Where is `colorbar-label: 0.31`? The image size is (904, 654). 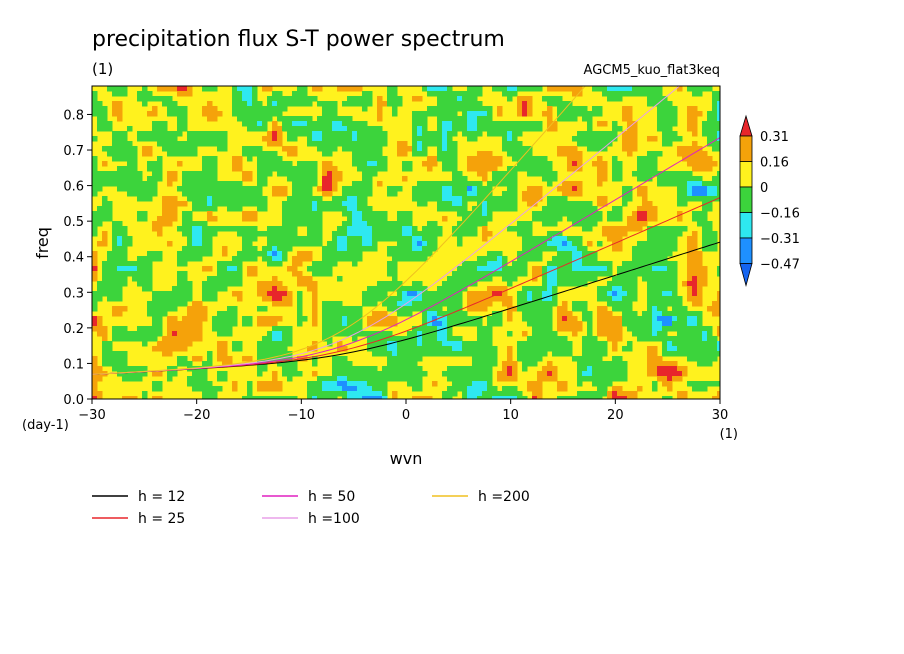 colorbar-label: 0.31 is located at coordinates (774, 137).